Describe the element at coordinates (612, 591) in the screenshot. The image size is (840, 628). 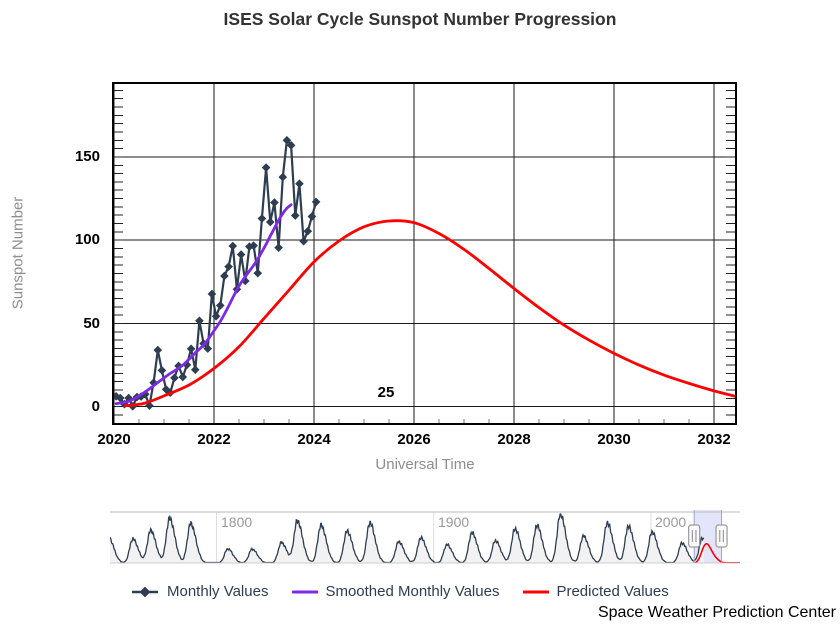
I see `legend-label-predicted: Predicted Values` at that location.